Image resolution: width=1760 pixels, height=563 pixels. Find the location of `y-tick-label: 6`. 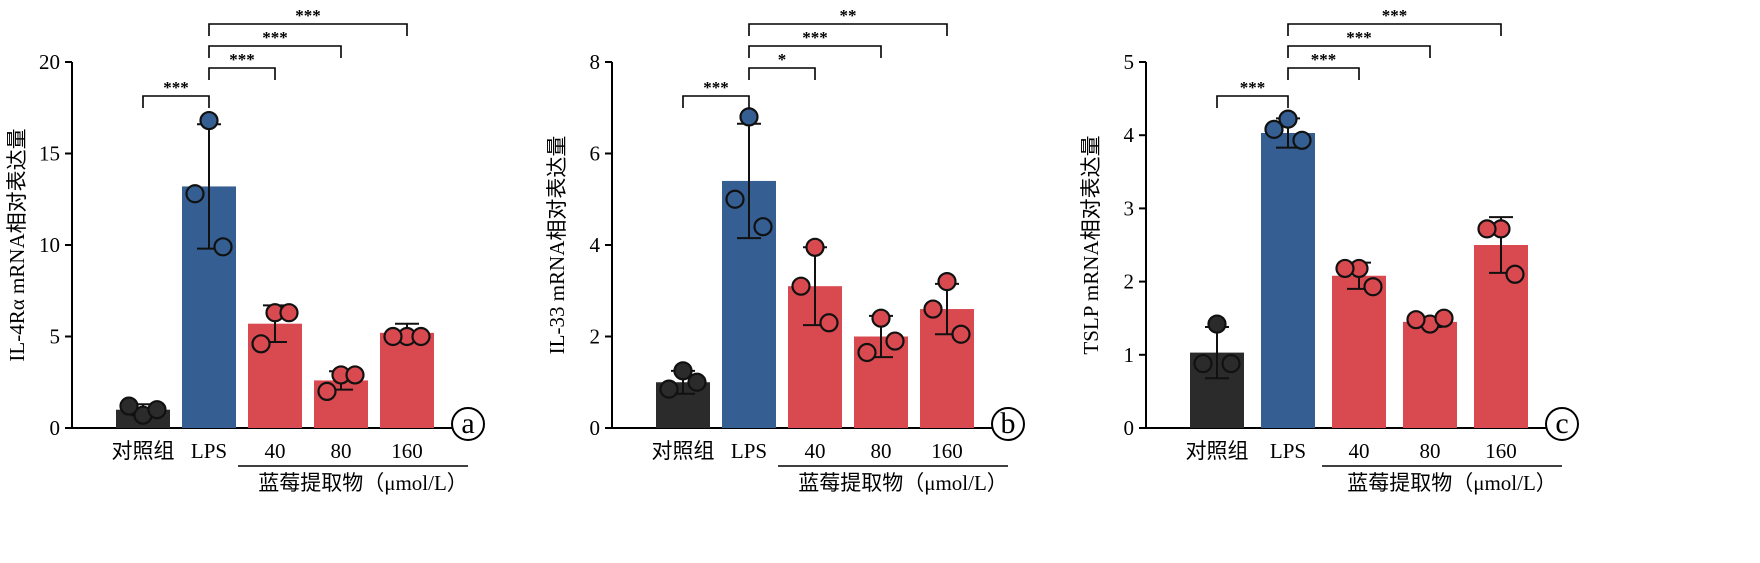

y-tick-label: 6 is located at coordinates (595, 154).